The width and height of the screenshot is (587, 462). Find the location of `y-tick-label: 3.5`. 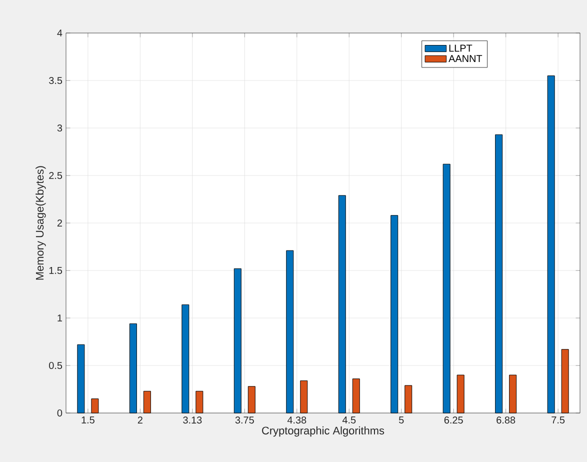

y-tick-label: 3.5 is located at coordinates (55, 80).